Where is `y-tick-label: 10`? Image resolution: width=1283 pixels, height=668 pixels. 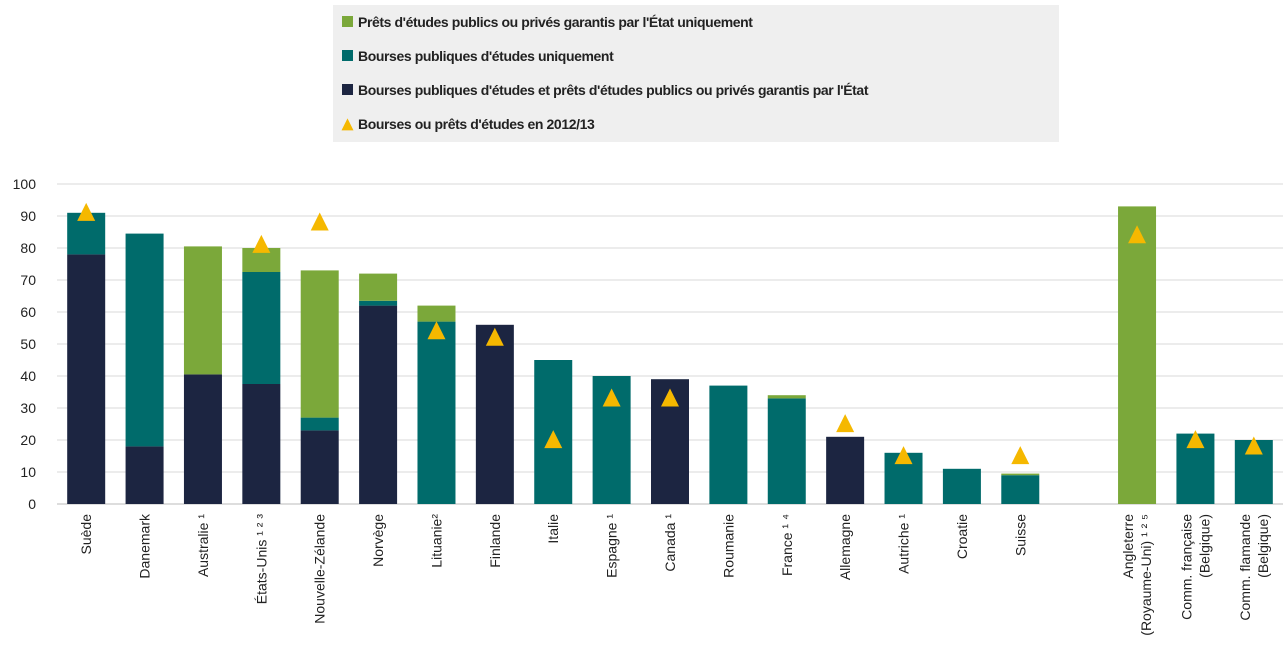
y-tick-label: 10 is located at coordinates (28, 472).